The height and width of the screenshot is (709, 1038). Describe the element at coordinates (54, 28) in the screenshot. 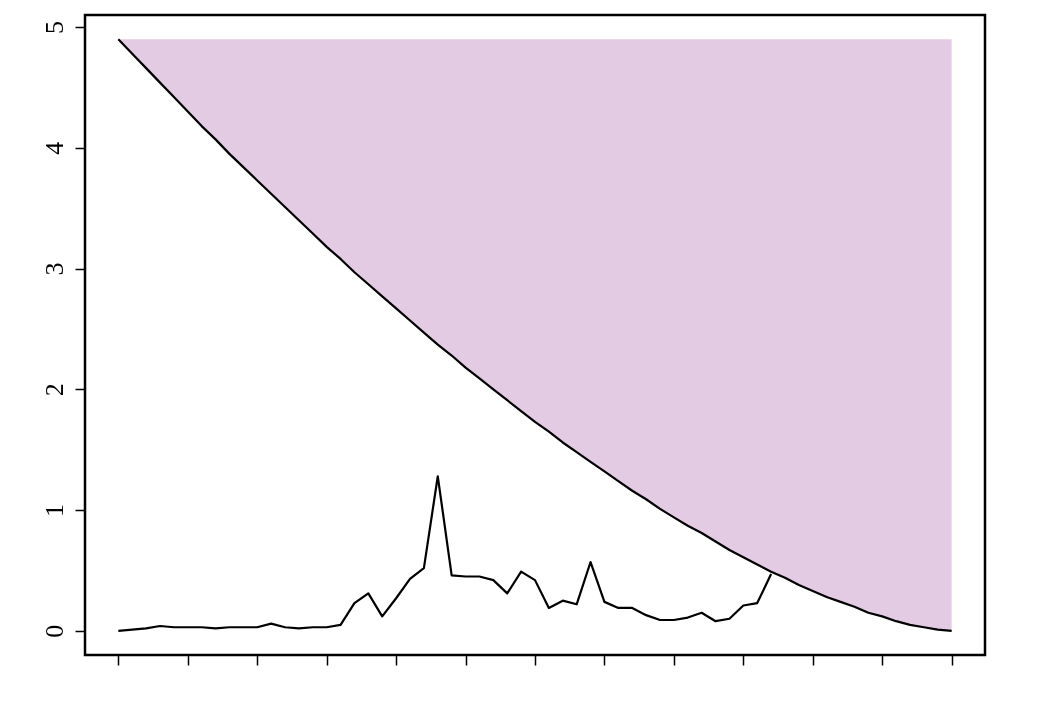

I see `y-tick-label: 5` at that location.